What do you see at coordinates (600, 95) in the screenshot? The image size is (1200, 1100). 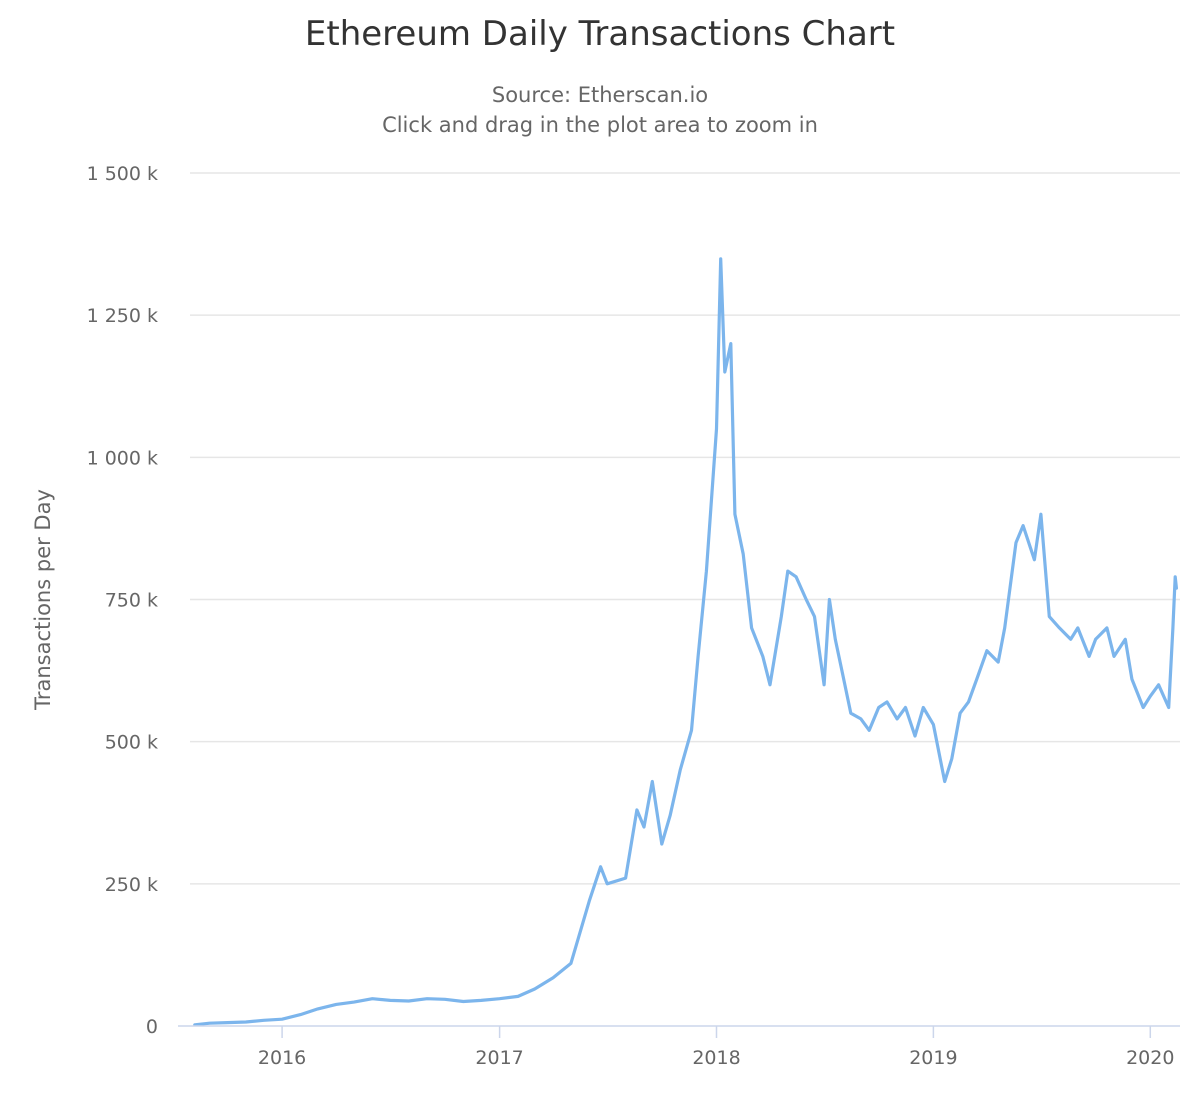 I see `chart-subtitle-source: Source: Etherscan.io` at bounding box center [600, 95].